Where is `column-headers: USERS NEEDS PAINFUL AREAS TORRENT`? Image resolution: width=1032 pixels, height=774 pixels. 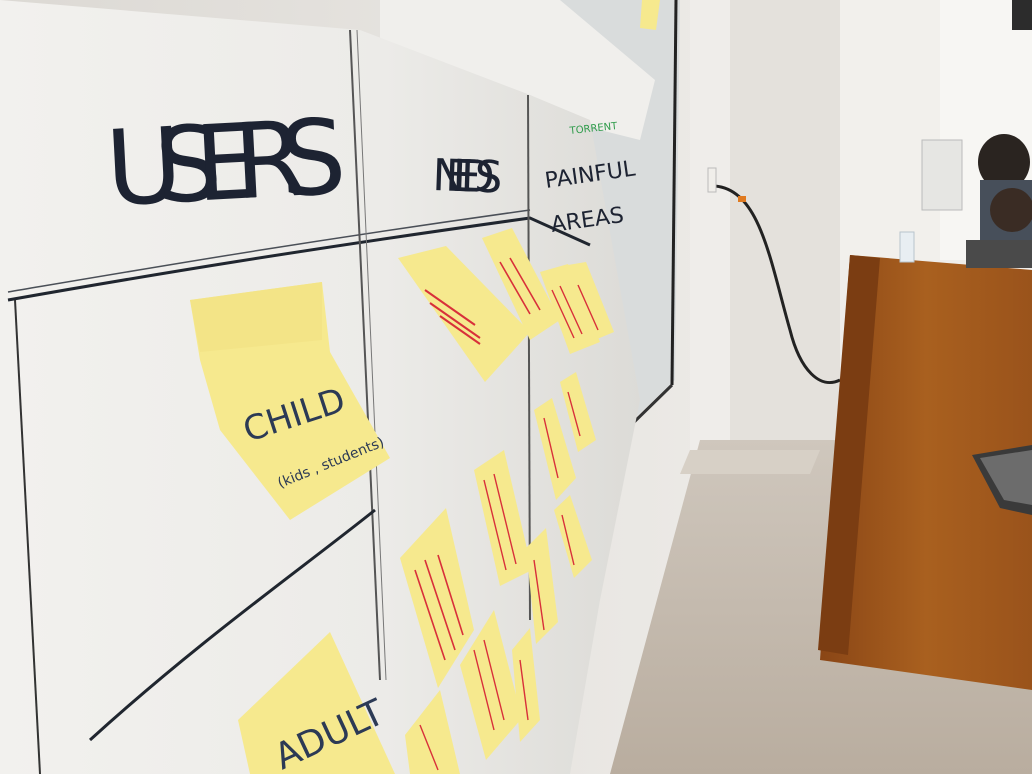
column-headers: USERS NEEDS PAINFUL AREAS TORRENT is located at coordinates (370, 167).